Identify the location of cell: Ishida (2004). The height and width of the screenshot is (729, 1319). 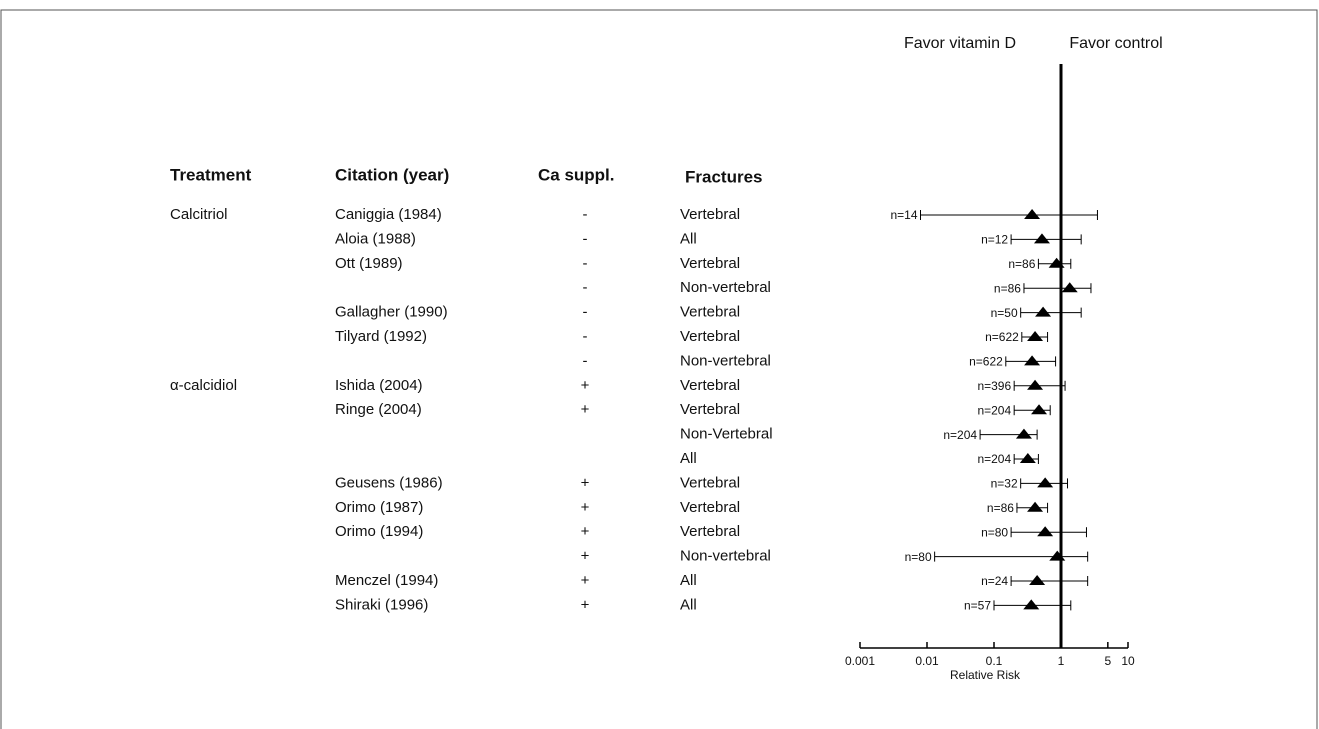
(379, 385).